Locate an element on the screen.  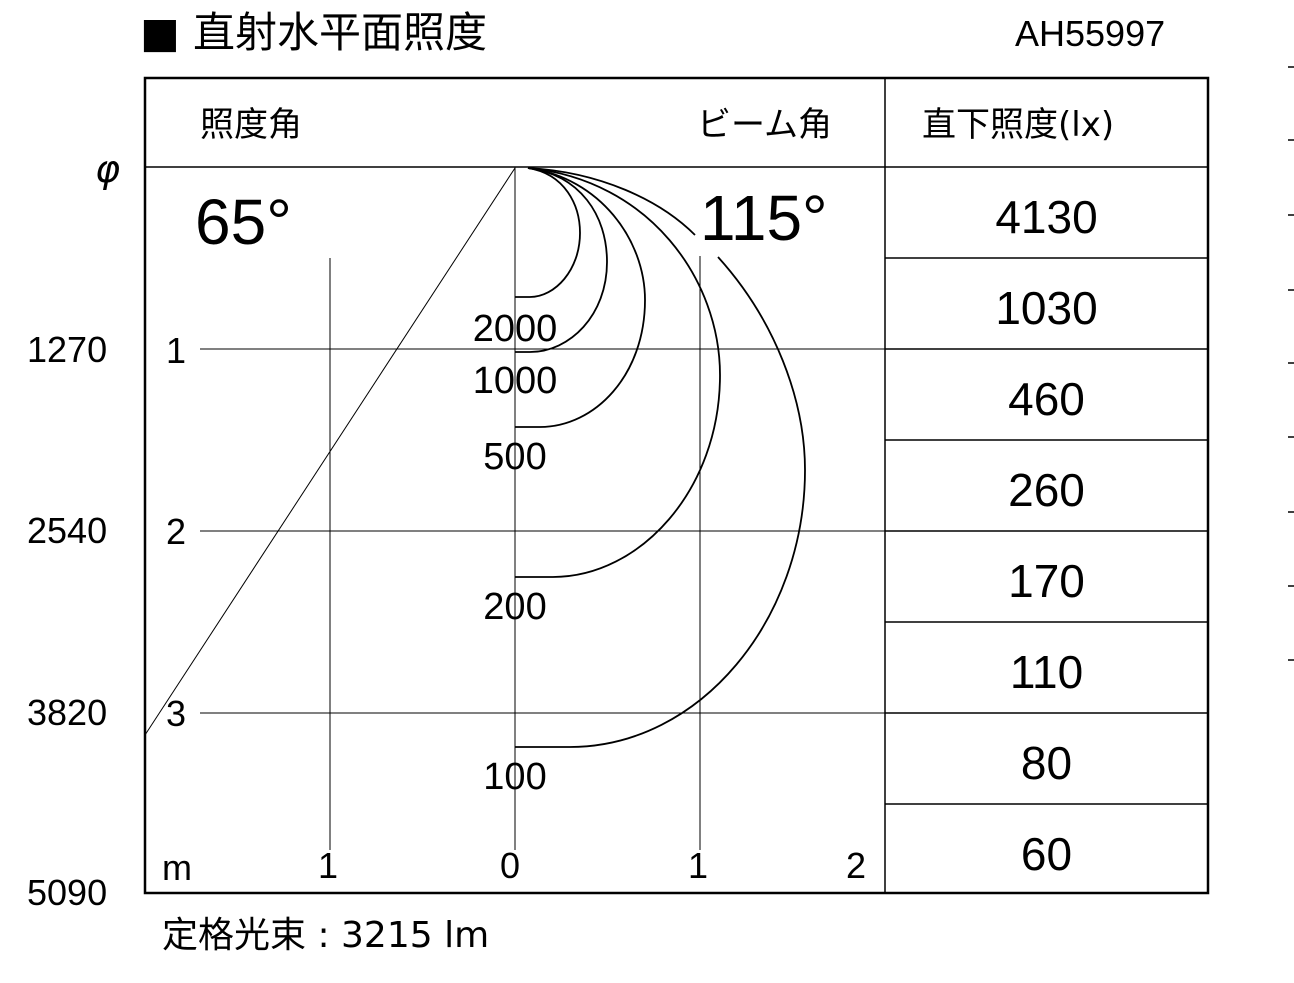
side-tick-marks is located at coordinates (1291, 363).